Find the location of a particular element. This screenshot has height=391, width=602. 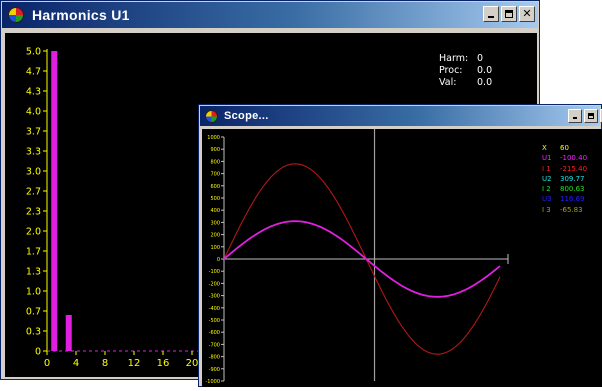

scope-y-tick-label: -100 is located at coordinates (214, 272).